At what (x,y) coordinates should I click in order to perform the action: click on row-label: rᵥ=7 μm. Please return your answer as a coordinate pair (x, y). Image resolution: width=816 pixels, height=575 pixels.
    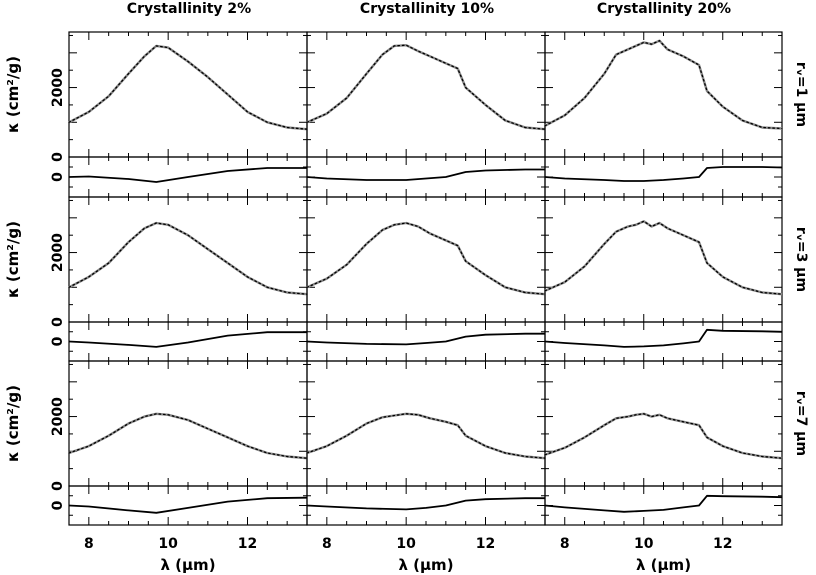
    Looking at the image, I should click on (801, 423).